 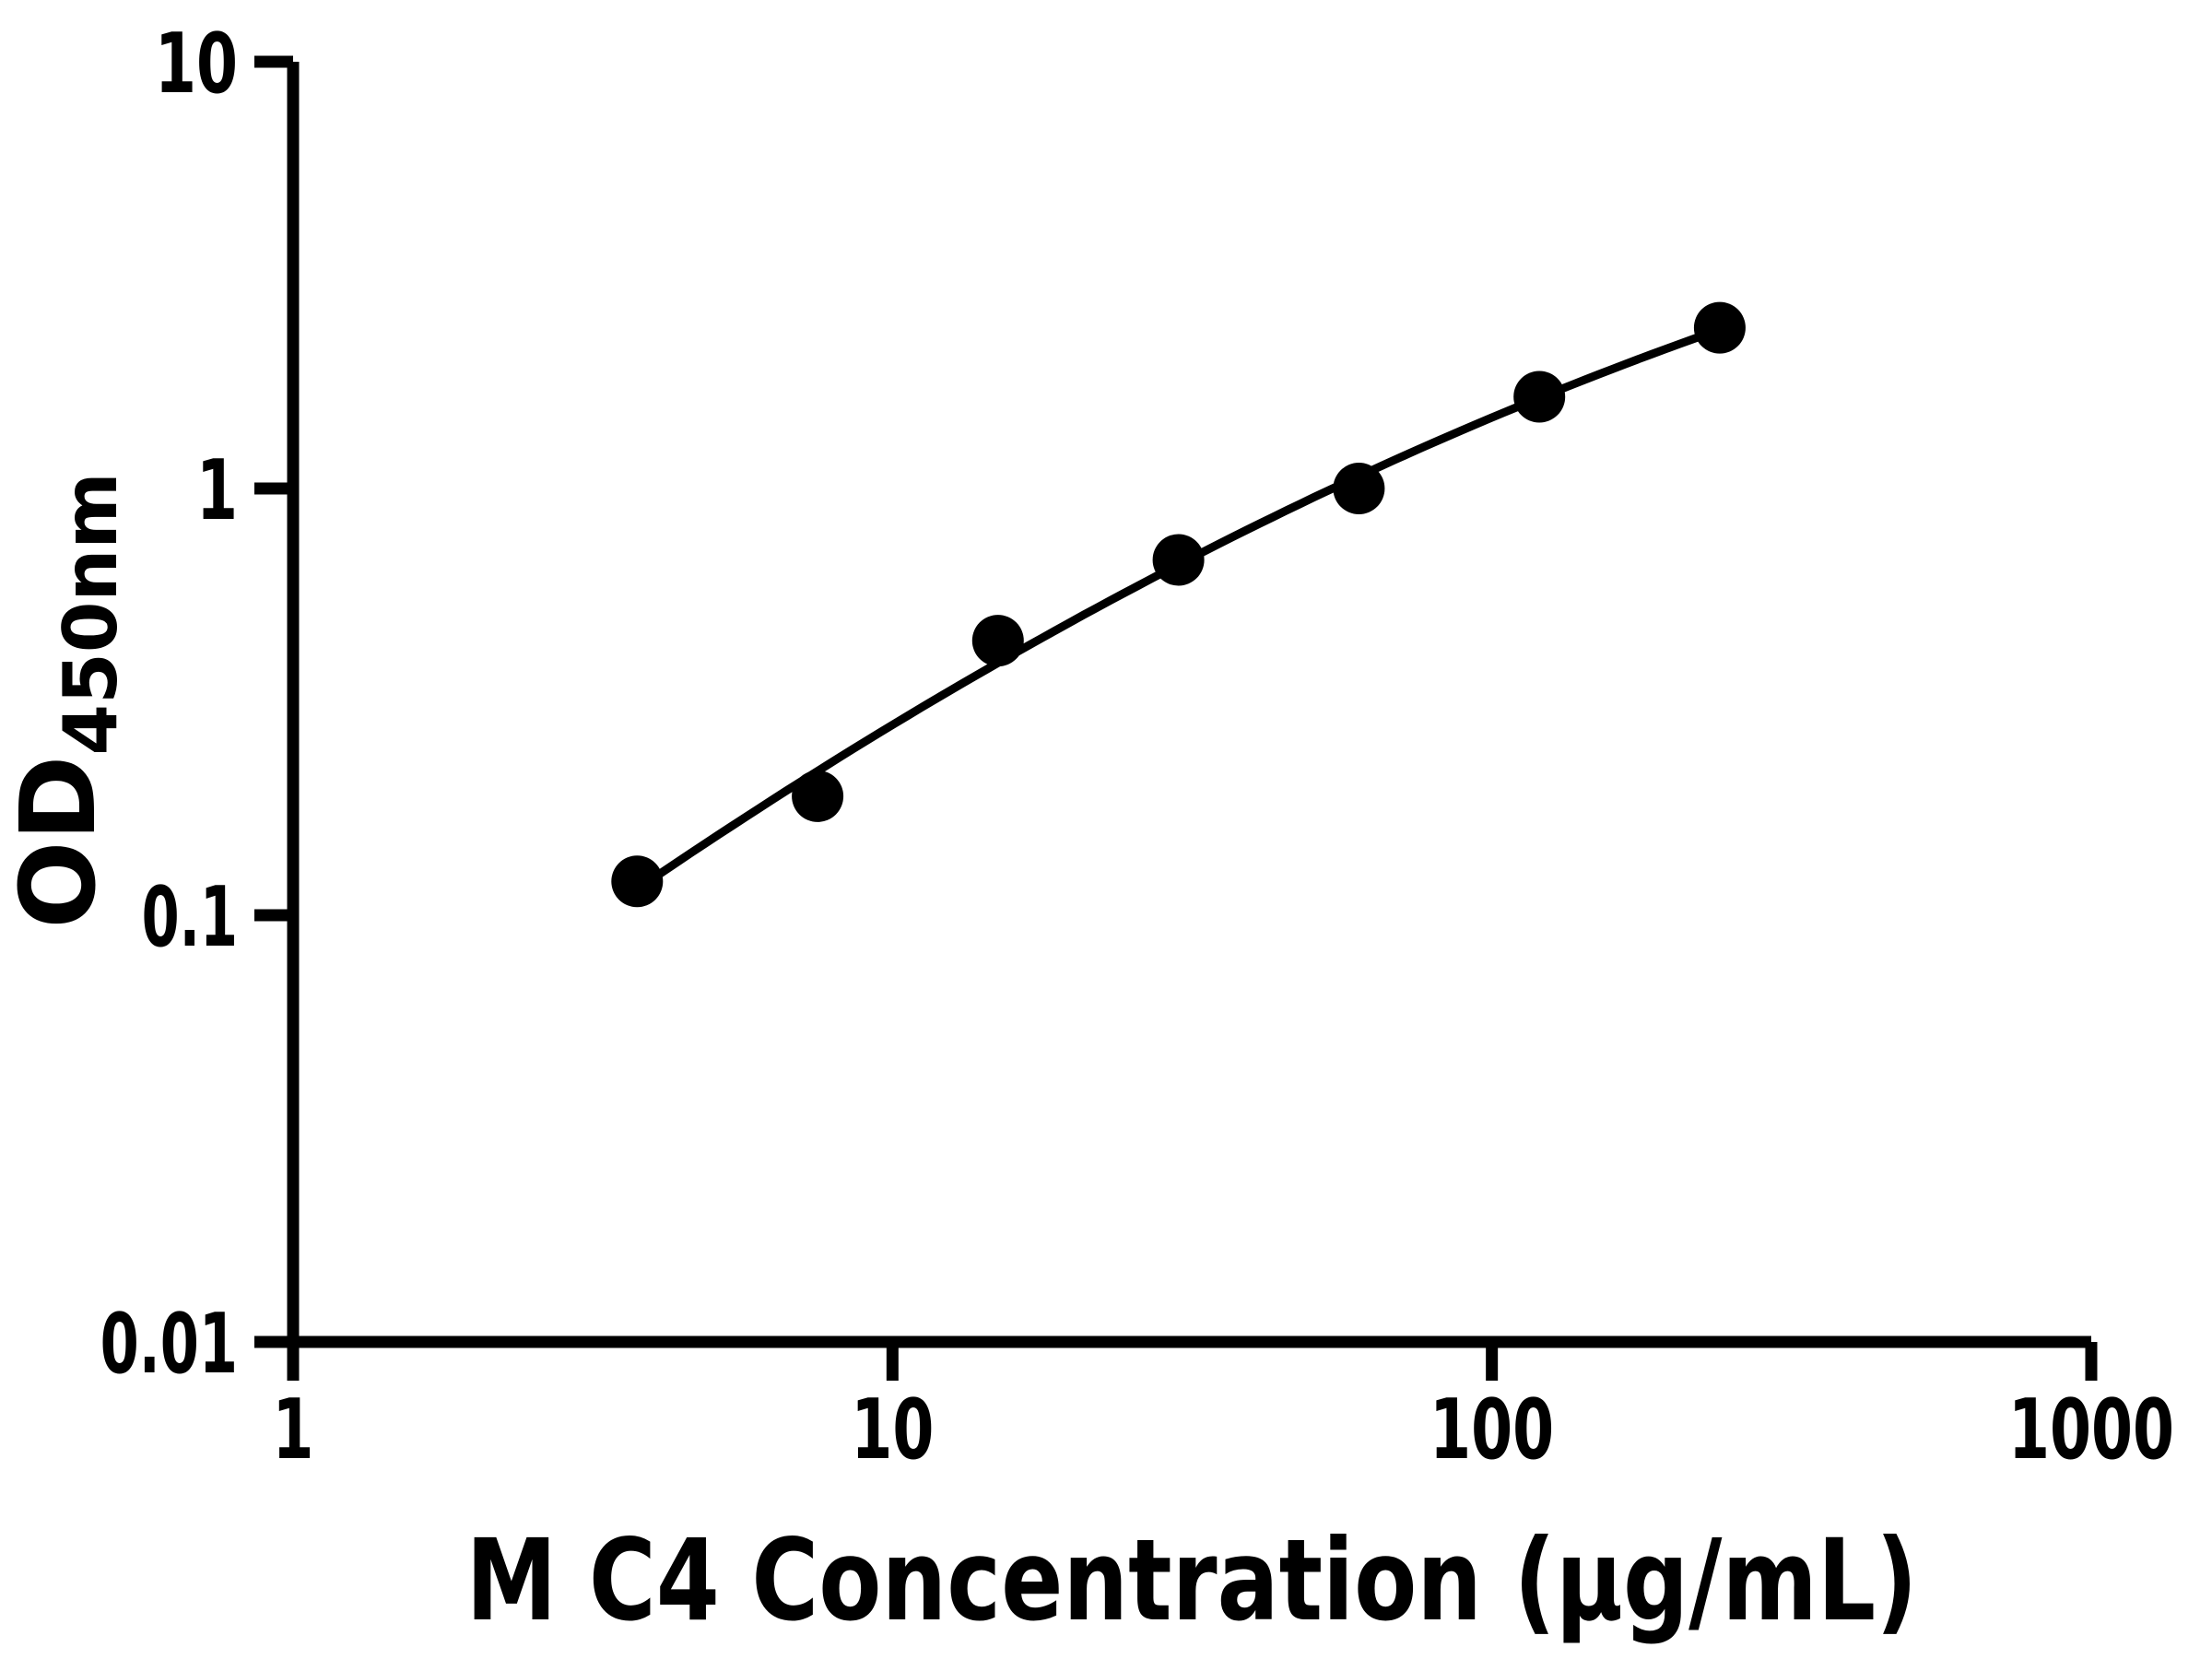 What do you see at coordinates (892, 1430) in the screenshot?
I see `x-tick-label: 10` at bounding box center [892, 1430].